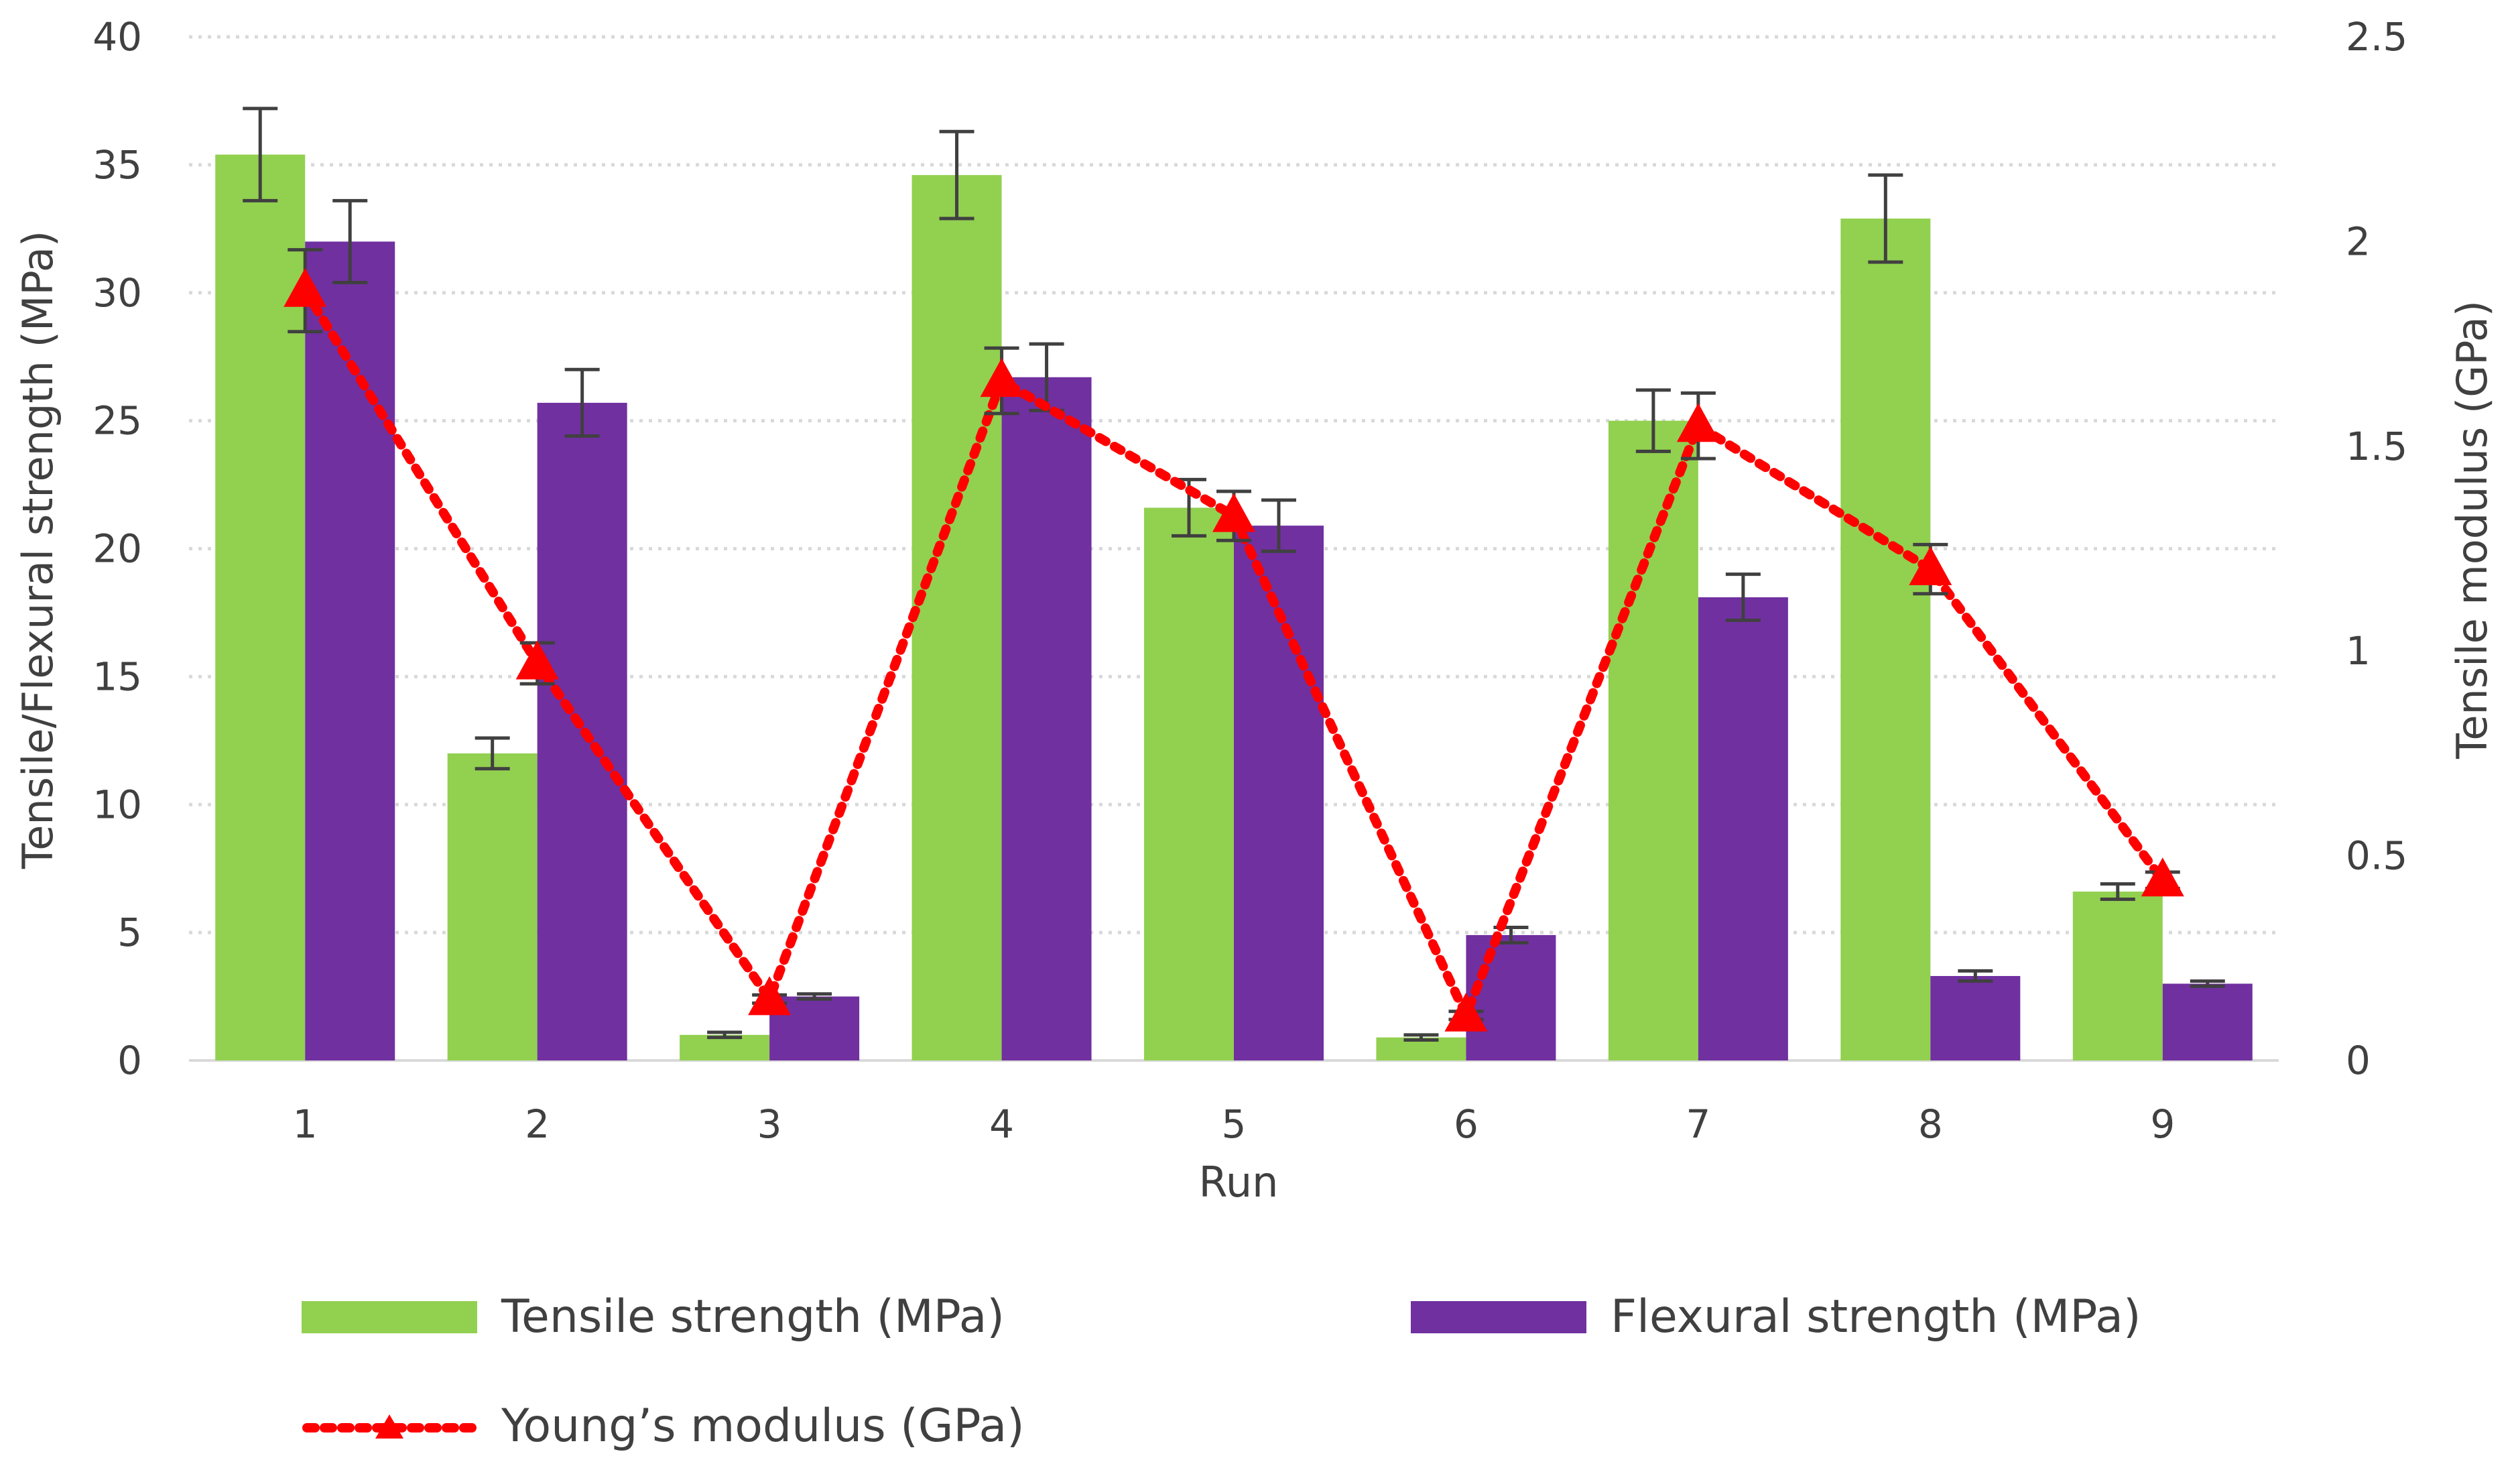 Image resolution: width=2520 pixels, height=1464 pixels. I want to click on left-axis-ticks: 0 5 10 15 20 25 30 35 40, so click(117, 548).